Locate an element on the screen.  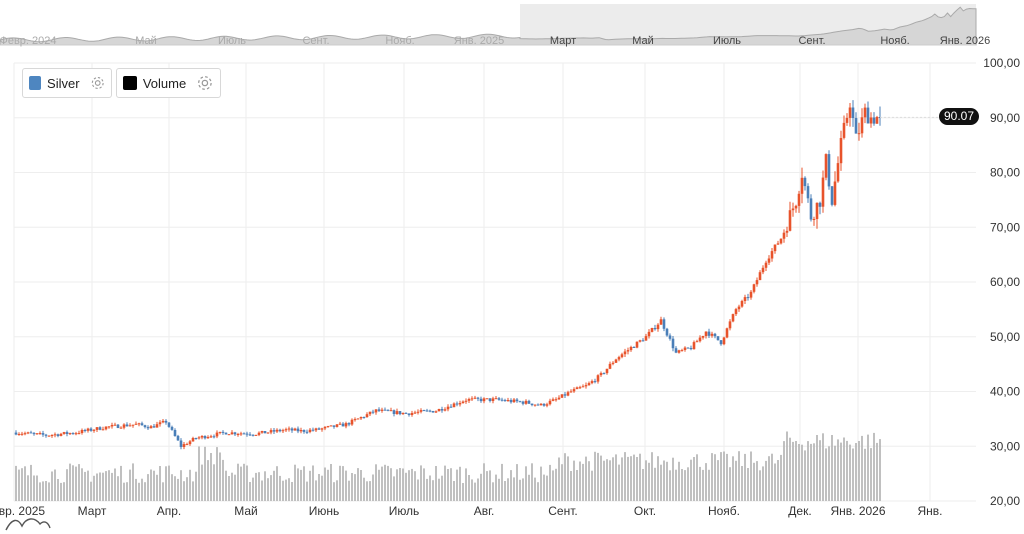
navigator-label: Нояб. is located at coordinates (399, 41).